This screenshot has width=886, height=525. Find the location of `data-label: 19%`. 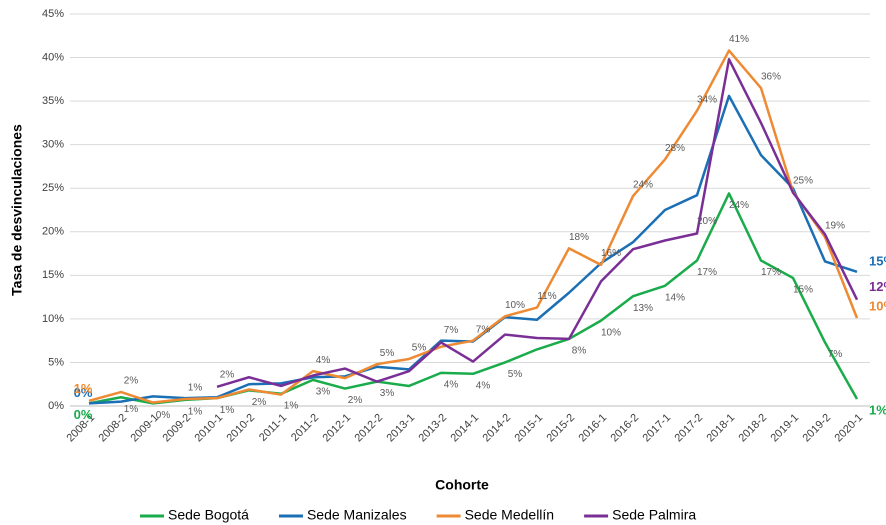

data-label: 19% is located at coordinates (835, 226).